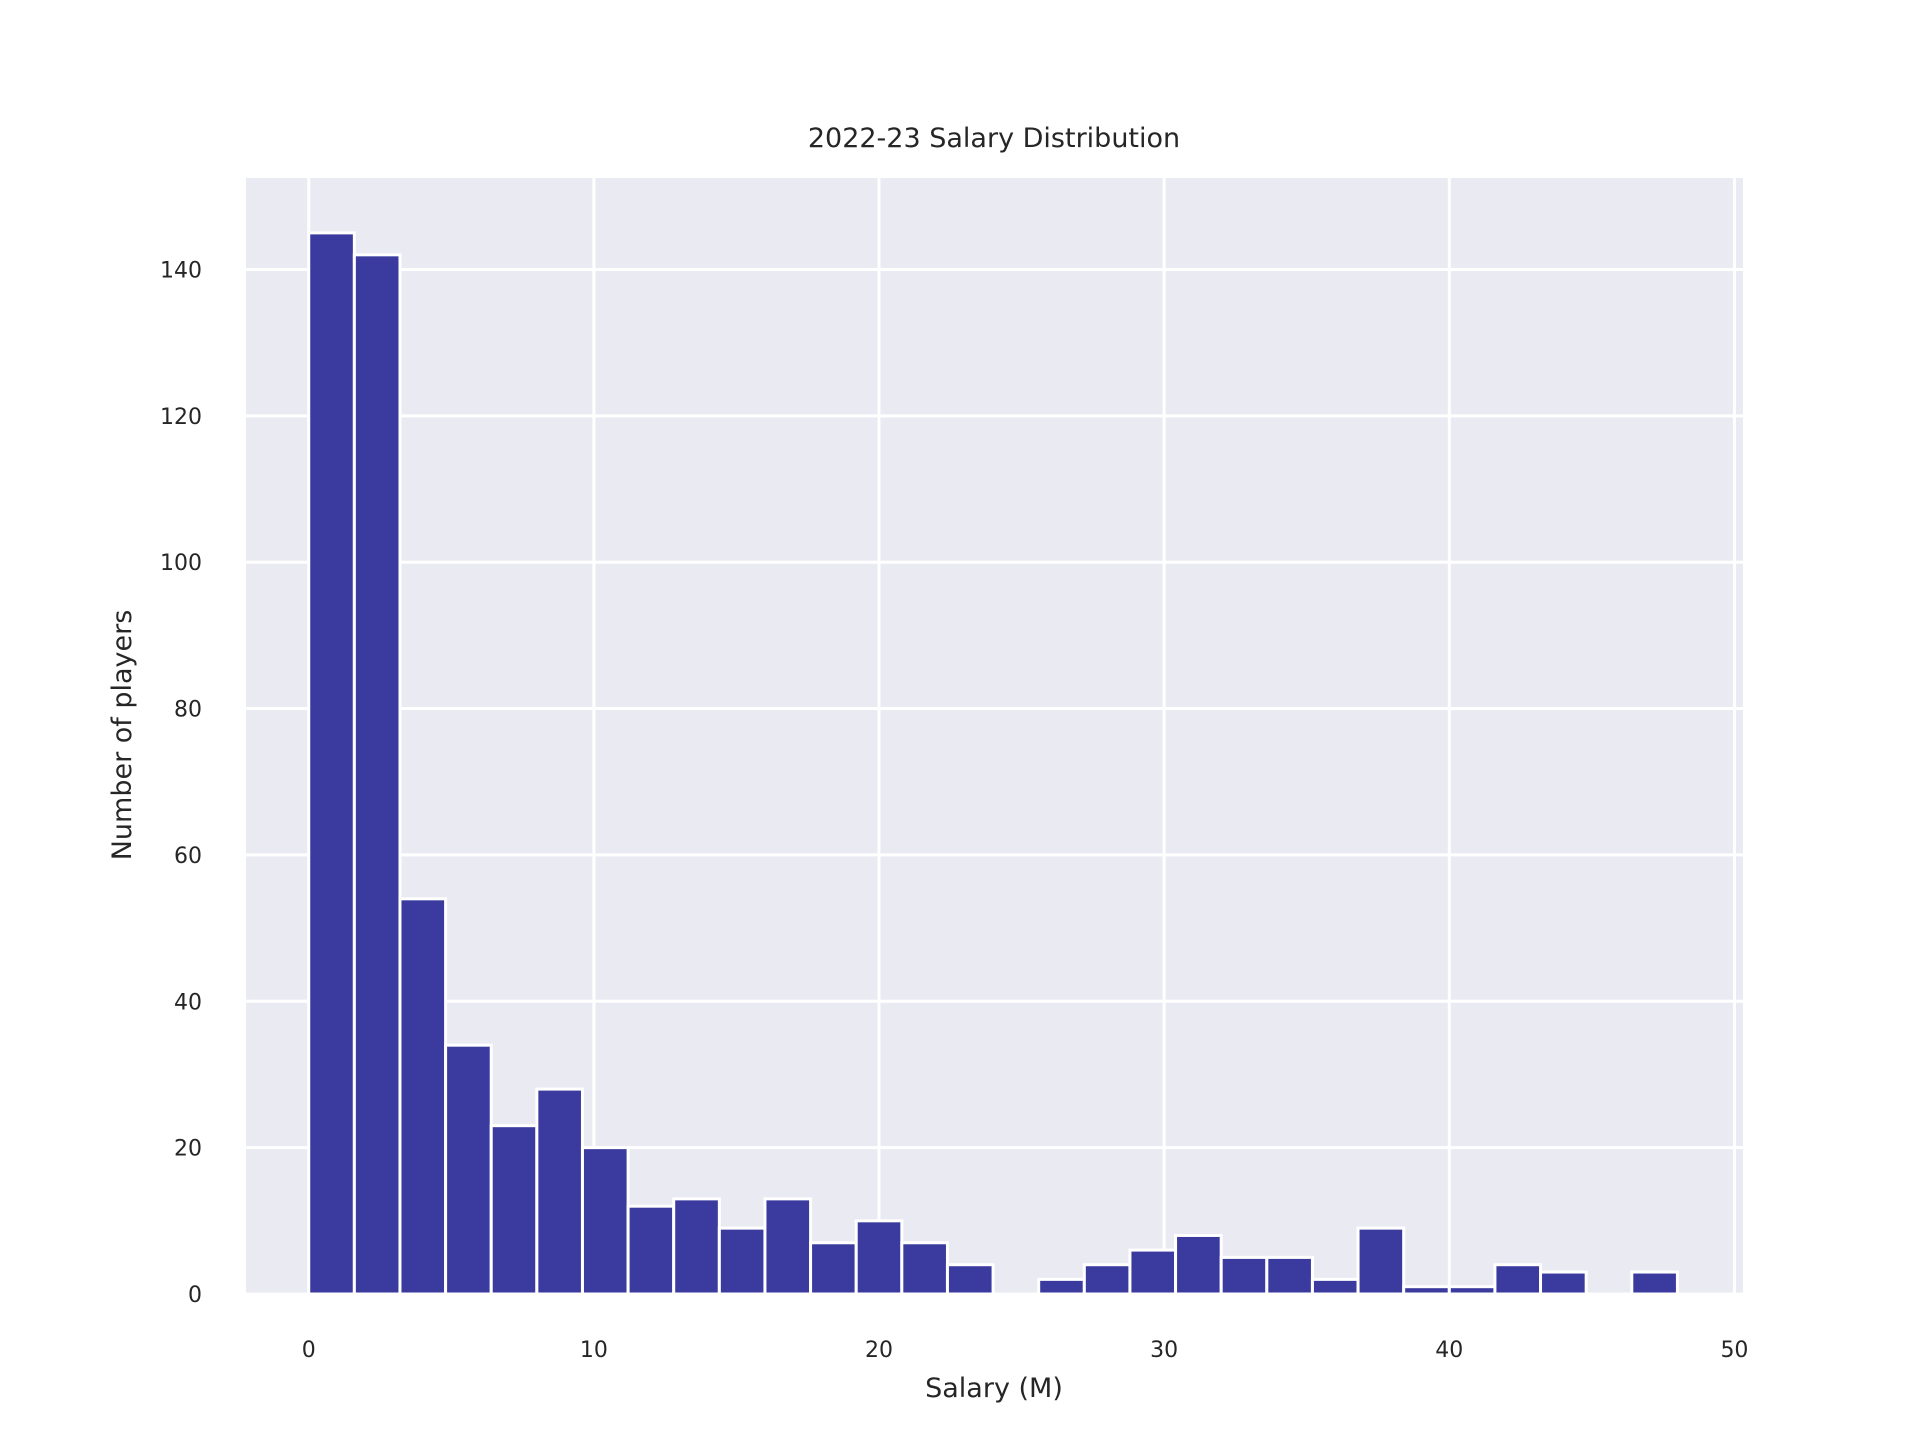 Image resolution: width=1920 pixels, height=1440 pixels. I want to click on y-tick-label: 100, so click(181, 563).